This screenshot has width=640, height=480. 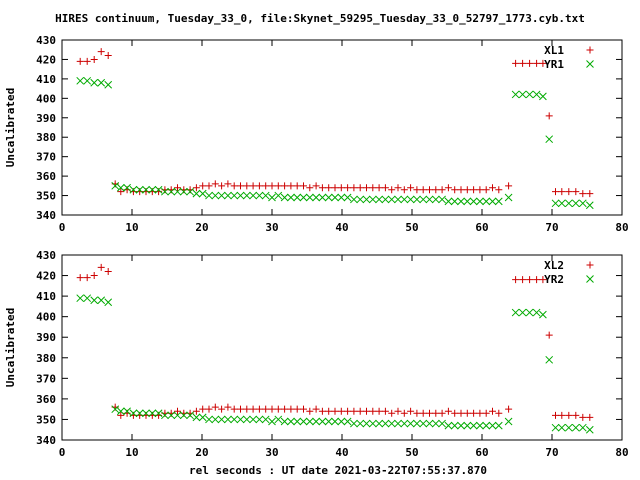 I want to click on x-tick-label: 40, so click(x=341, y=227).